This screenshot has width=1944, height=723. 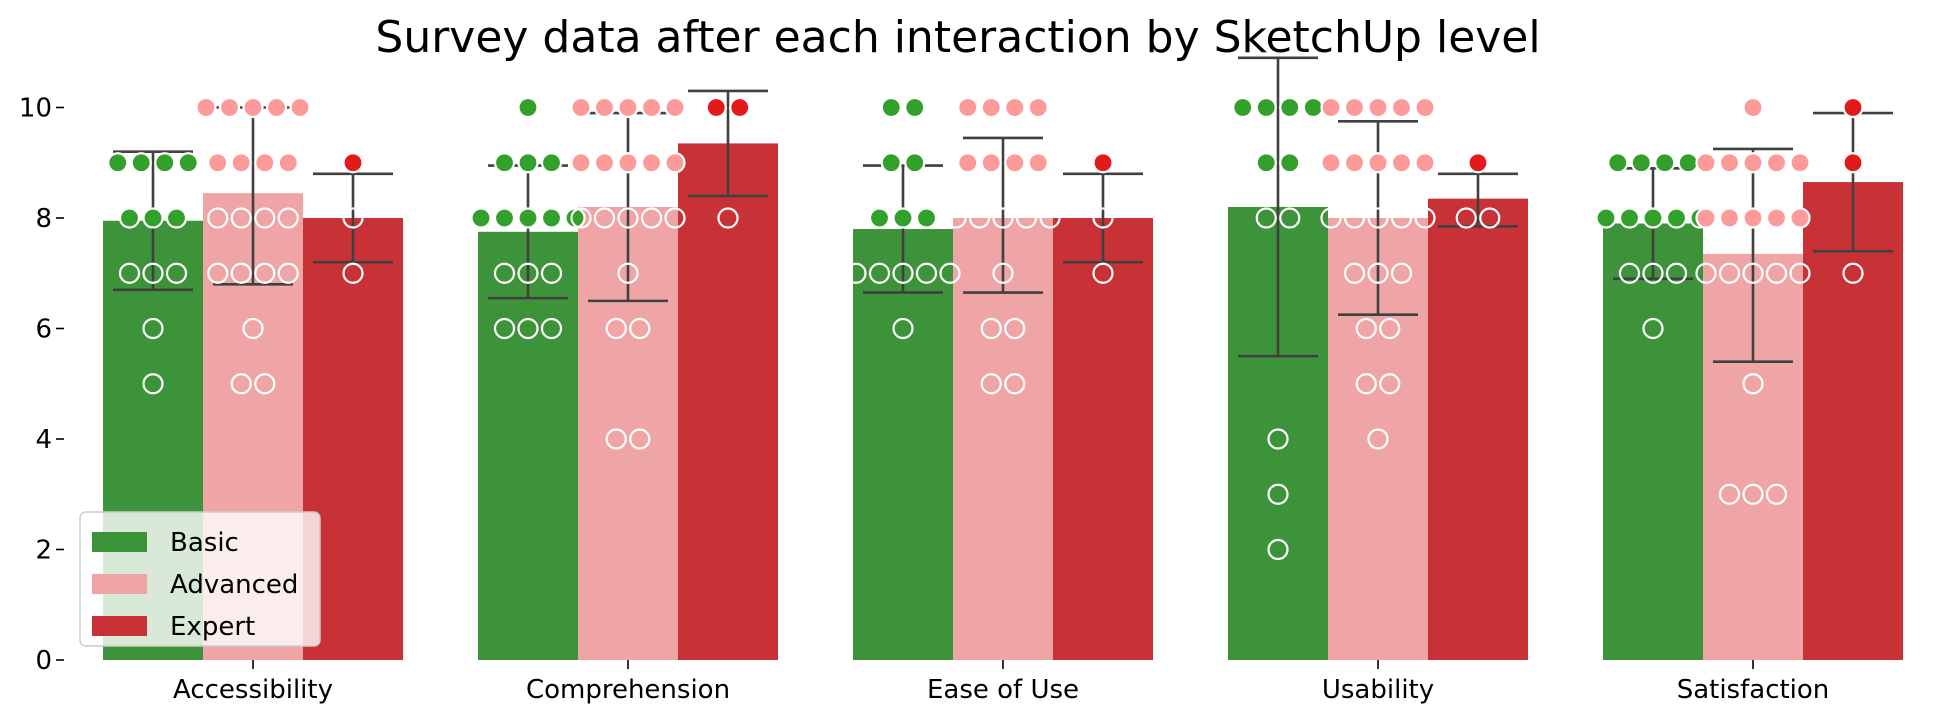 I want to click on legend-label-basic: Basic, so click(x=204, y=543).